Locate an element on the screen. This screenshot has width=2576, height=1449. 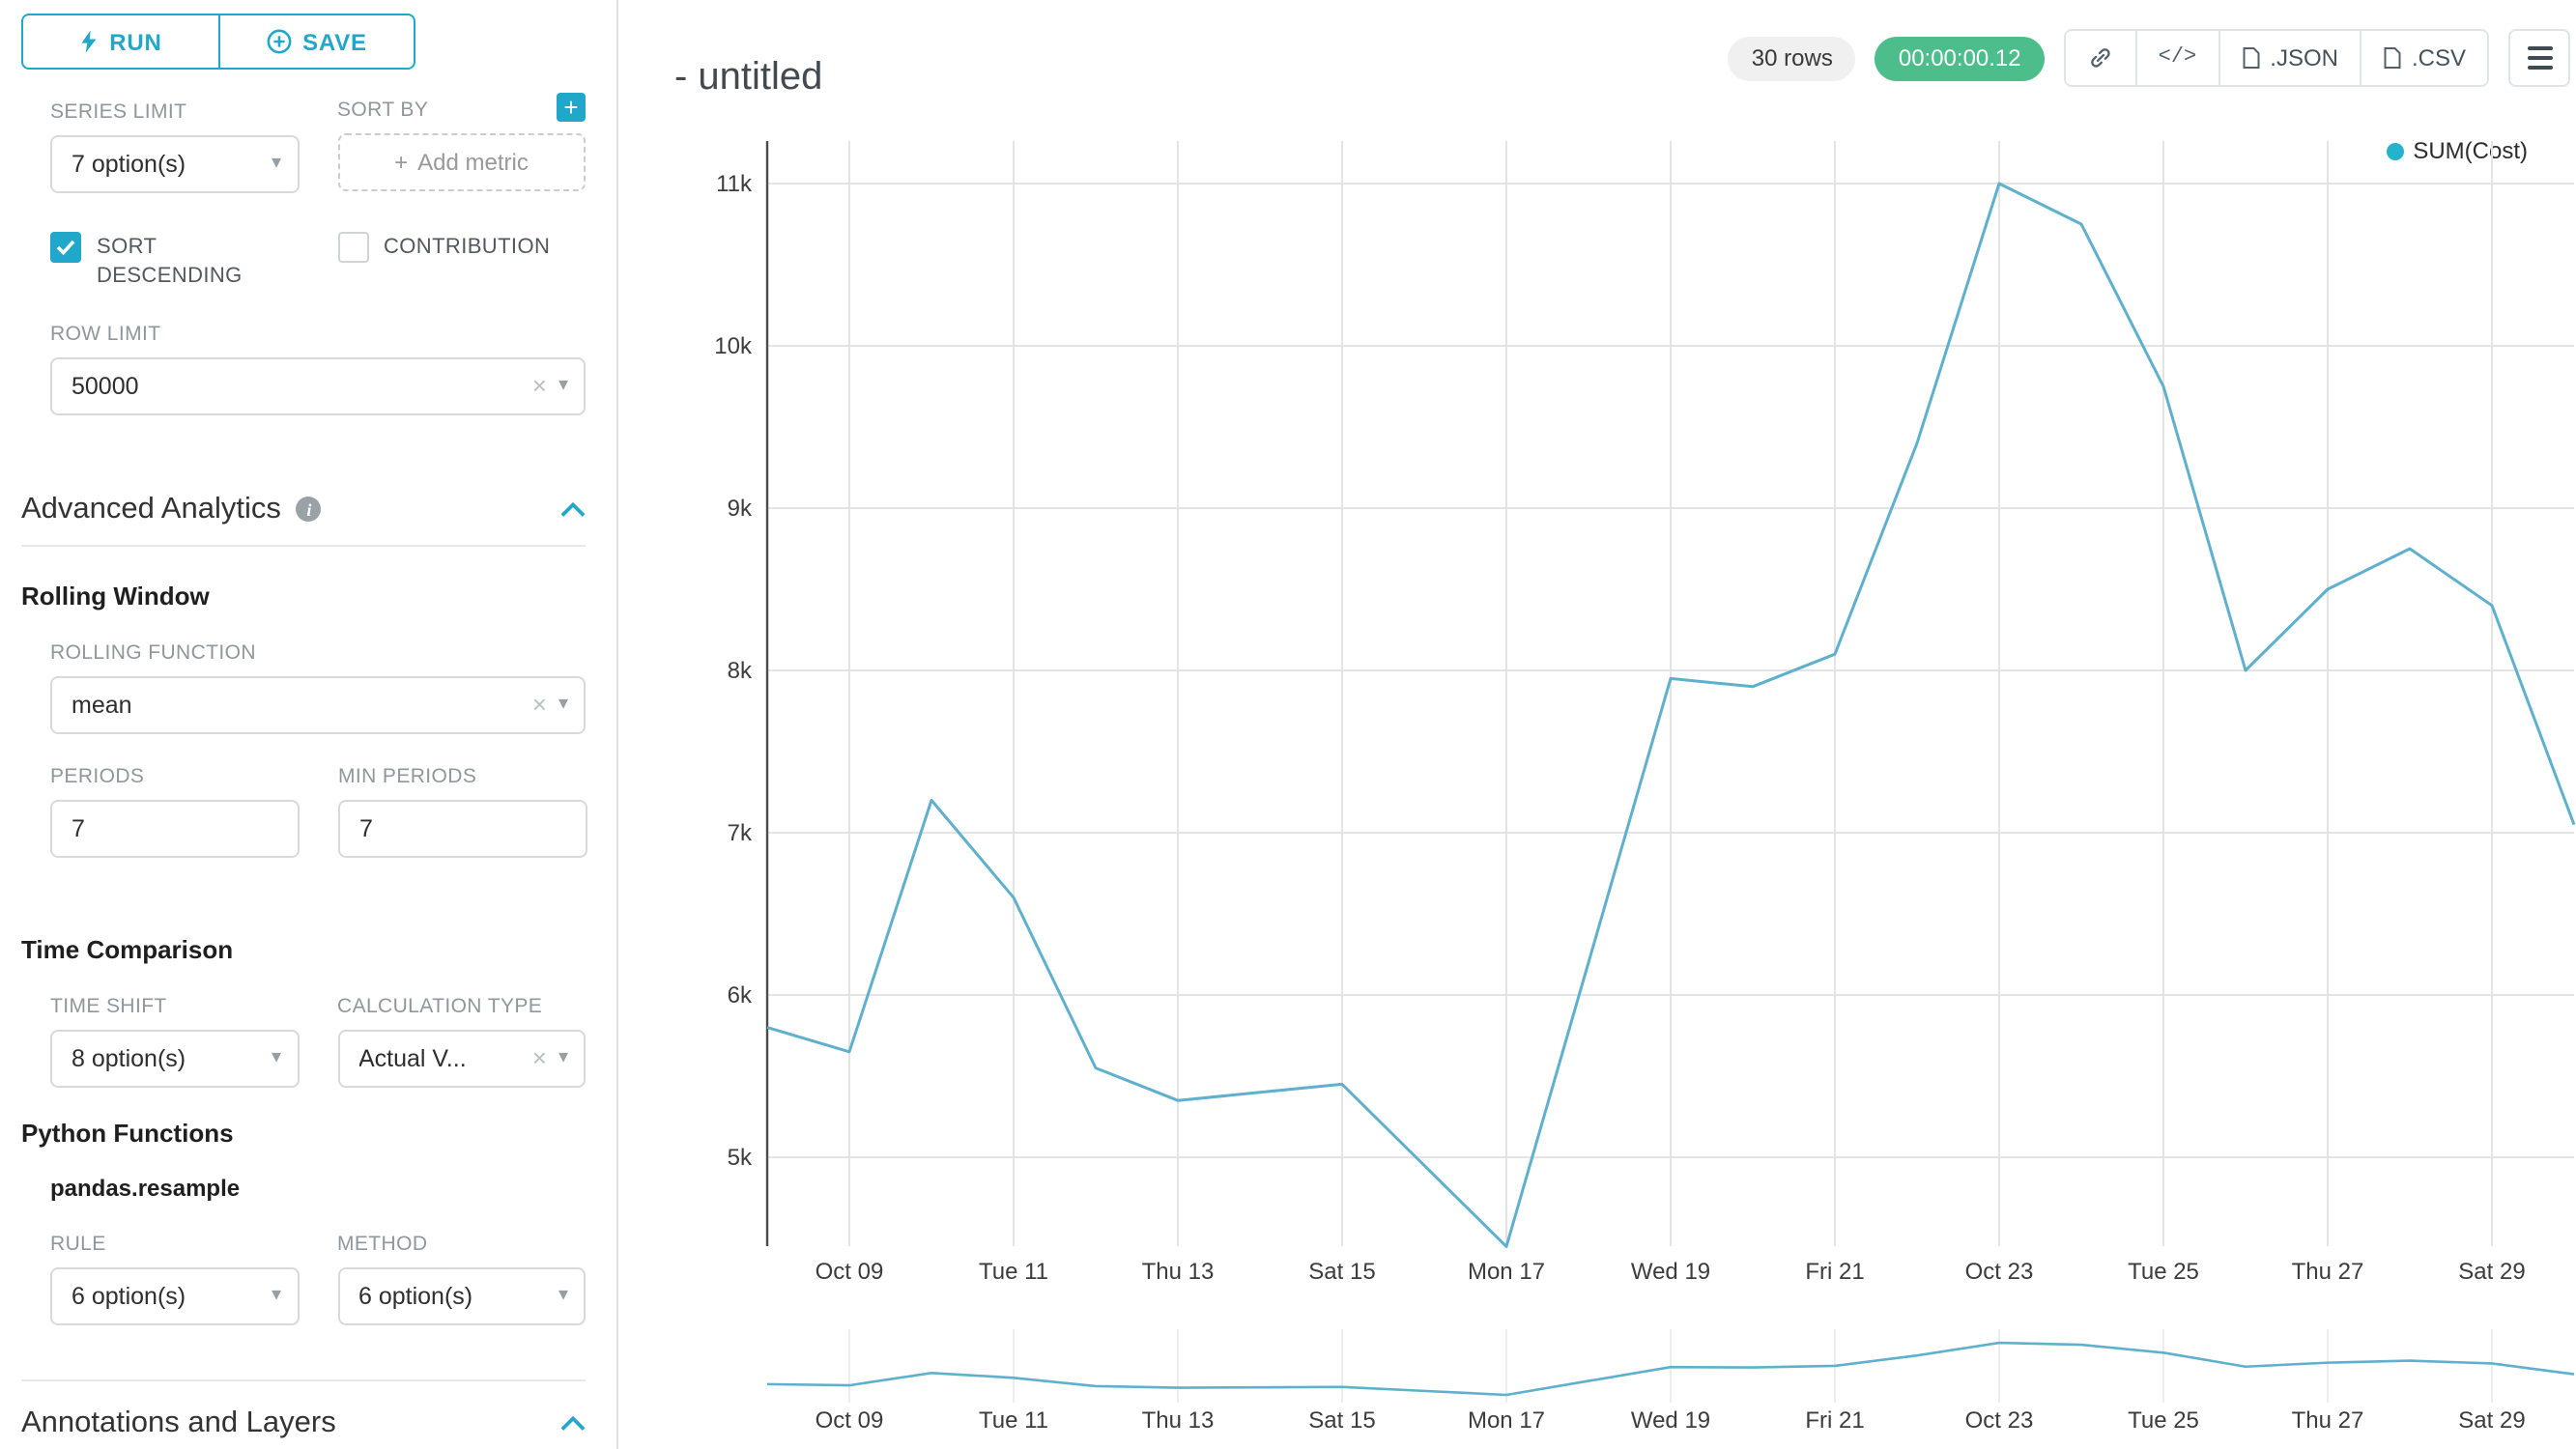
export-button-group: </> .JSON .CSV is located at coordinates (2276, 58).